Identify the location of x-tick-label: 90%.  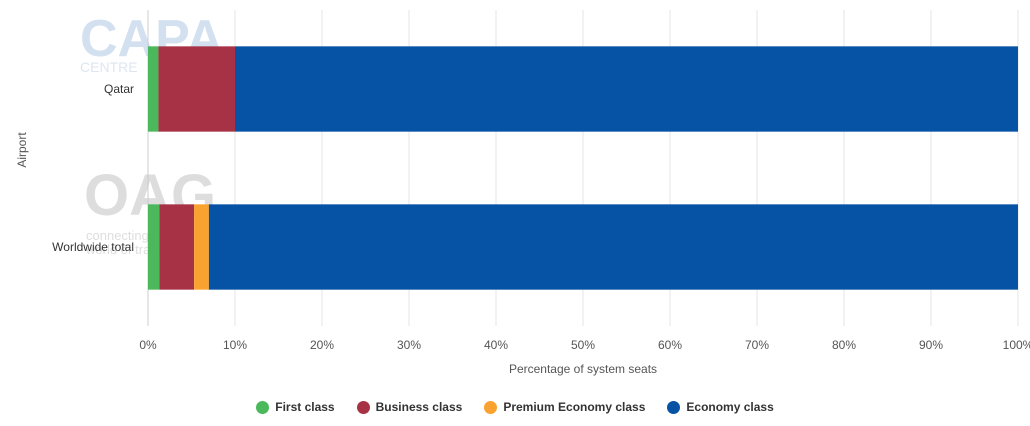
(931, 345).